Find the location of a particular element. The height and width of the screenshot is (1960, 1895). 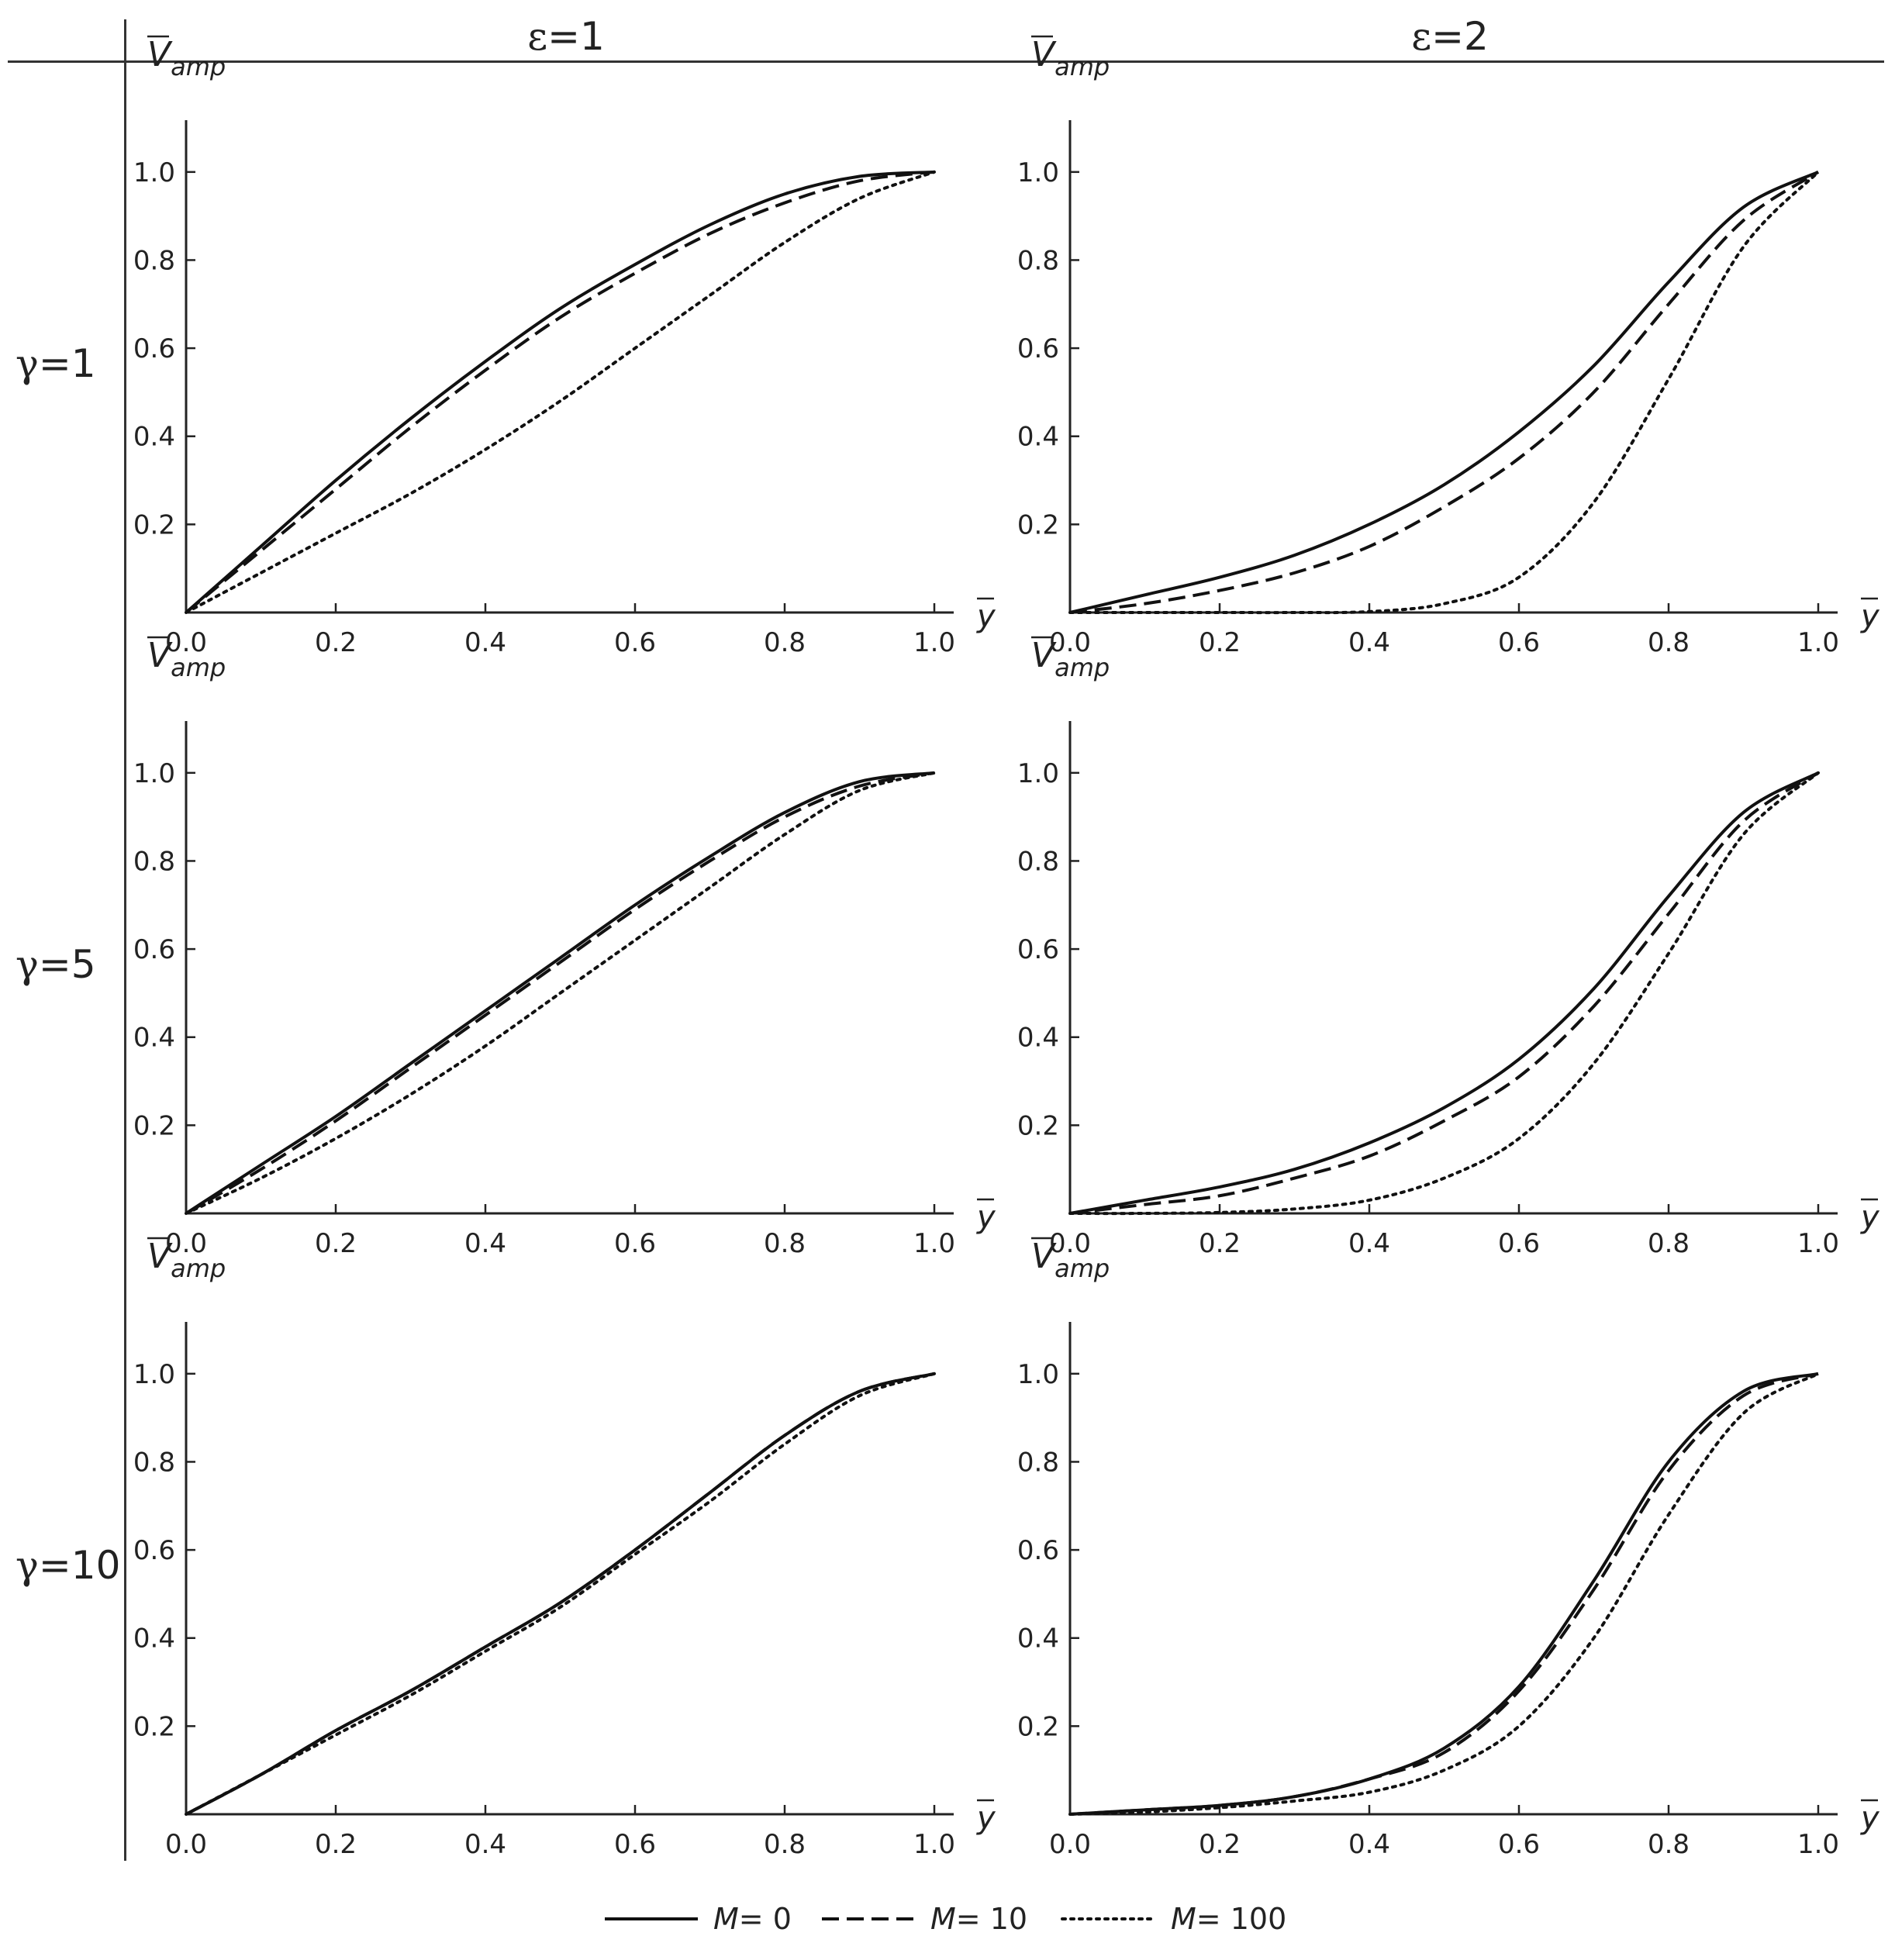

legend-label-var: M is located at coordinates (726, 1919).